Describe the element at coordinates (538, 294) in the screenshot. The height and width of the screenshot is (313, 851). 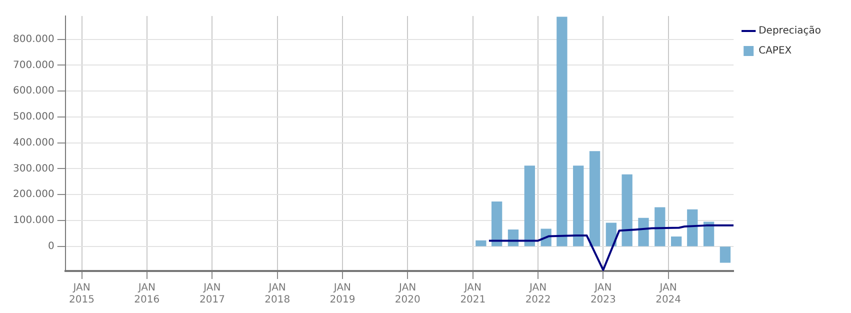
I see `x-tick-label: JAN 2022` at that location.